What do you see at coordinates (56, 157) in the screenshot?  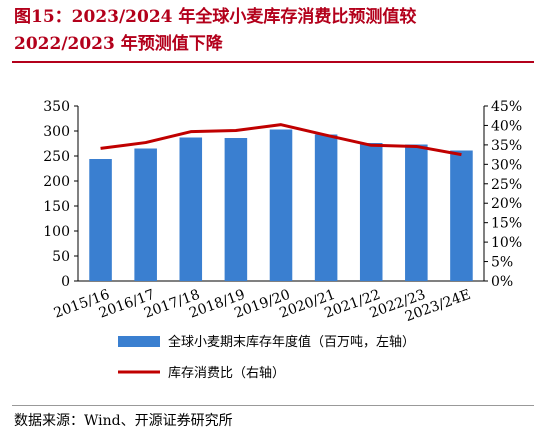 I see `y-left-tick-label: 250` at bounding box center [56, 157].